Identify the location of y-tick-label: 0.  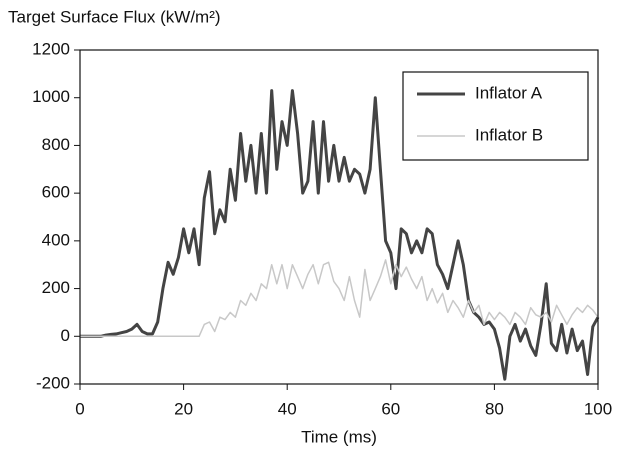
(65, 335).